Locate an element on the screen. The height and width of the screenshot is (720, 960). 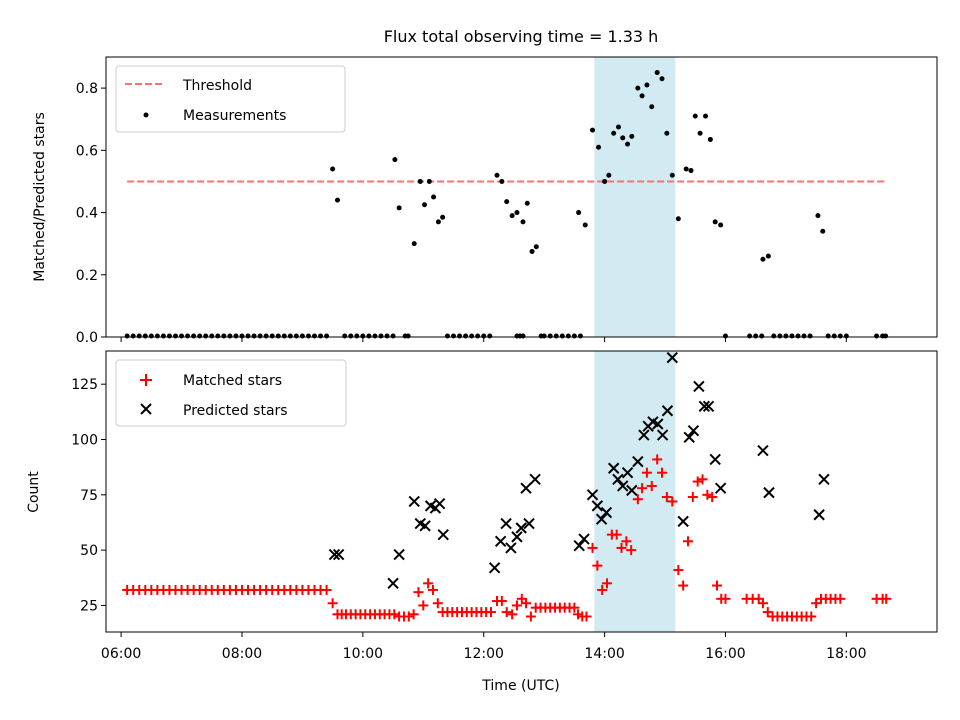
highlight-region is located at coordinates (635, 197).